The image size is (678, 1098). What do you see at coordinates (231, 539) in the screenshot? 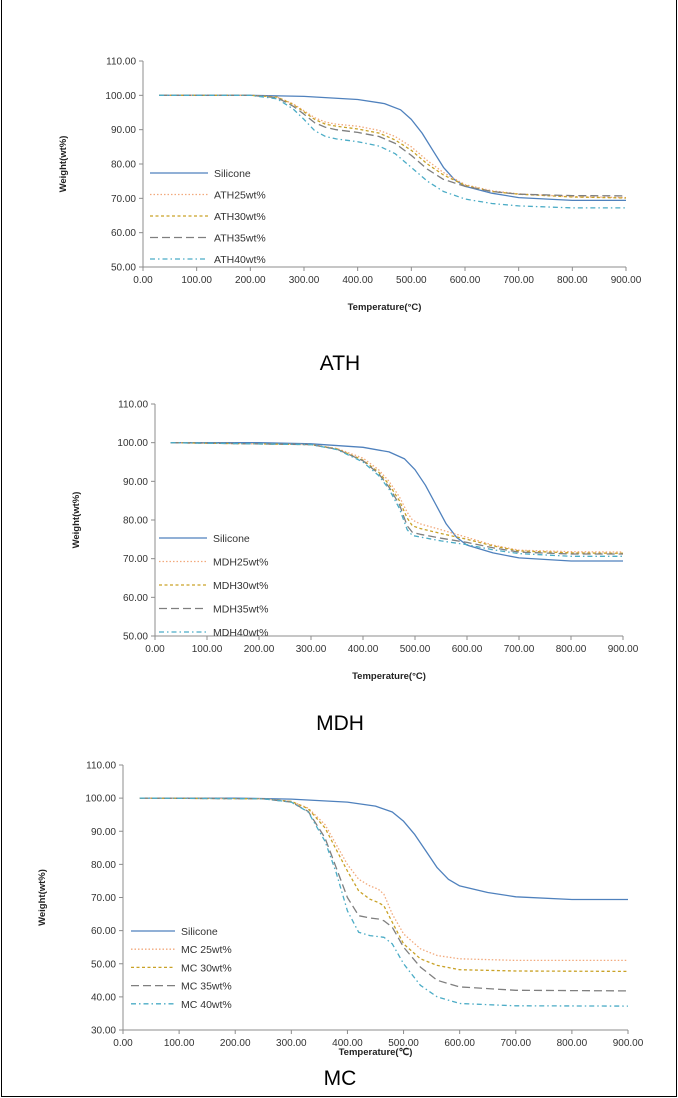
I see `chart2-legend-label-1: Silicone` at bounding box center [231, 539].